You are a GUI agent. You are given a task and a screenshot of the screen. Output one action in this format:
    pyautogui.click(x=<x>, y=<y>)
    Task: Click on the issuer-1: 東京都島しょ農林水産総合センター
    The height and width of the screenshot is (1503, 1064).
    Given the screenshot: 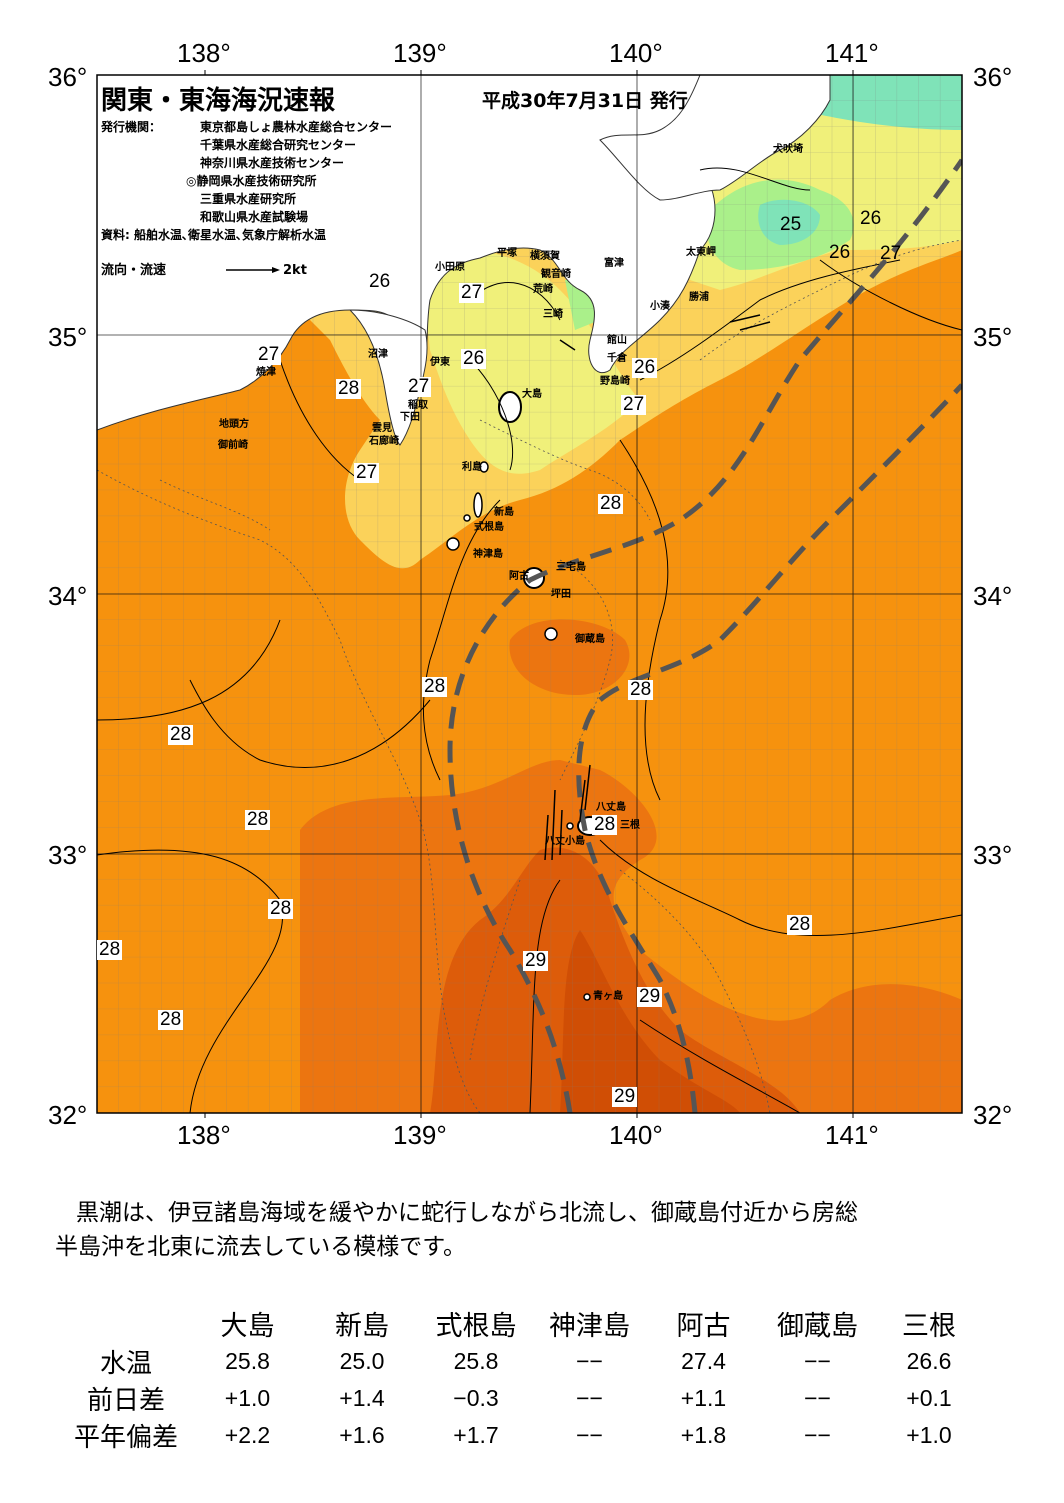 What is the action you would take?
    pyautogui.click(x=296, y=127)
    